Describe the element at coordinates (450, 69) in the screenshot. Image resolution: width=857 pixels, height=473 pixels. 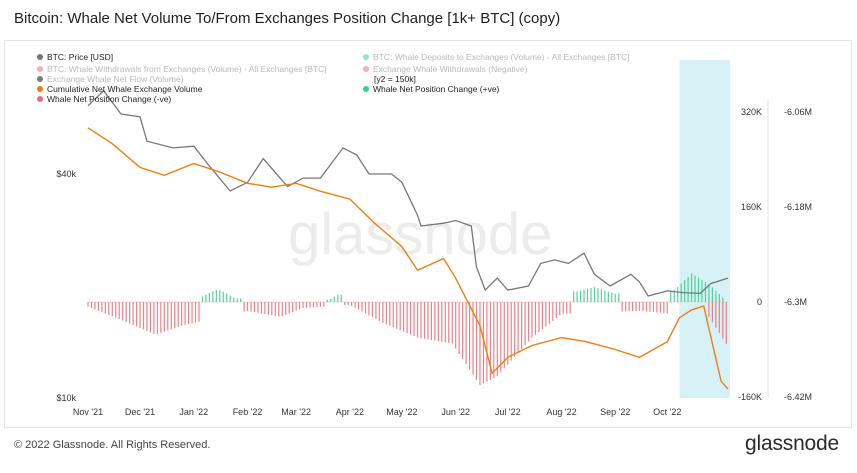
I see `legend-label: Exchange Whale Withdrawals (Negative)` at that location.